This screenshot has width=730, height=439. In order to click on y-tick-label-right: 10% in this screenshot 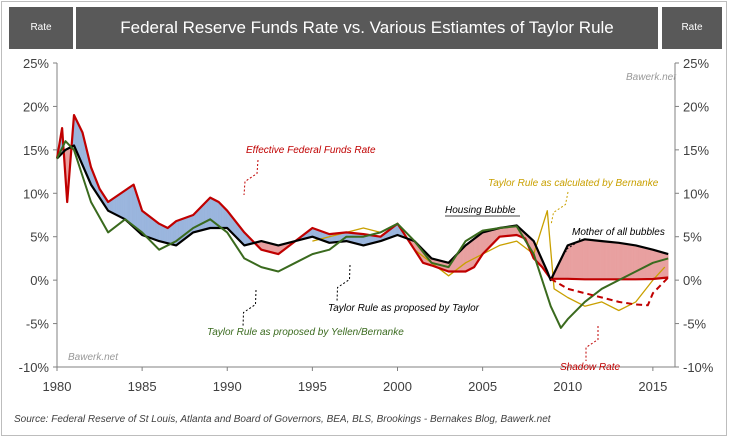, I will do `click(696, 193)`.